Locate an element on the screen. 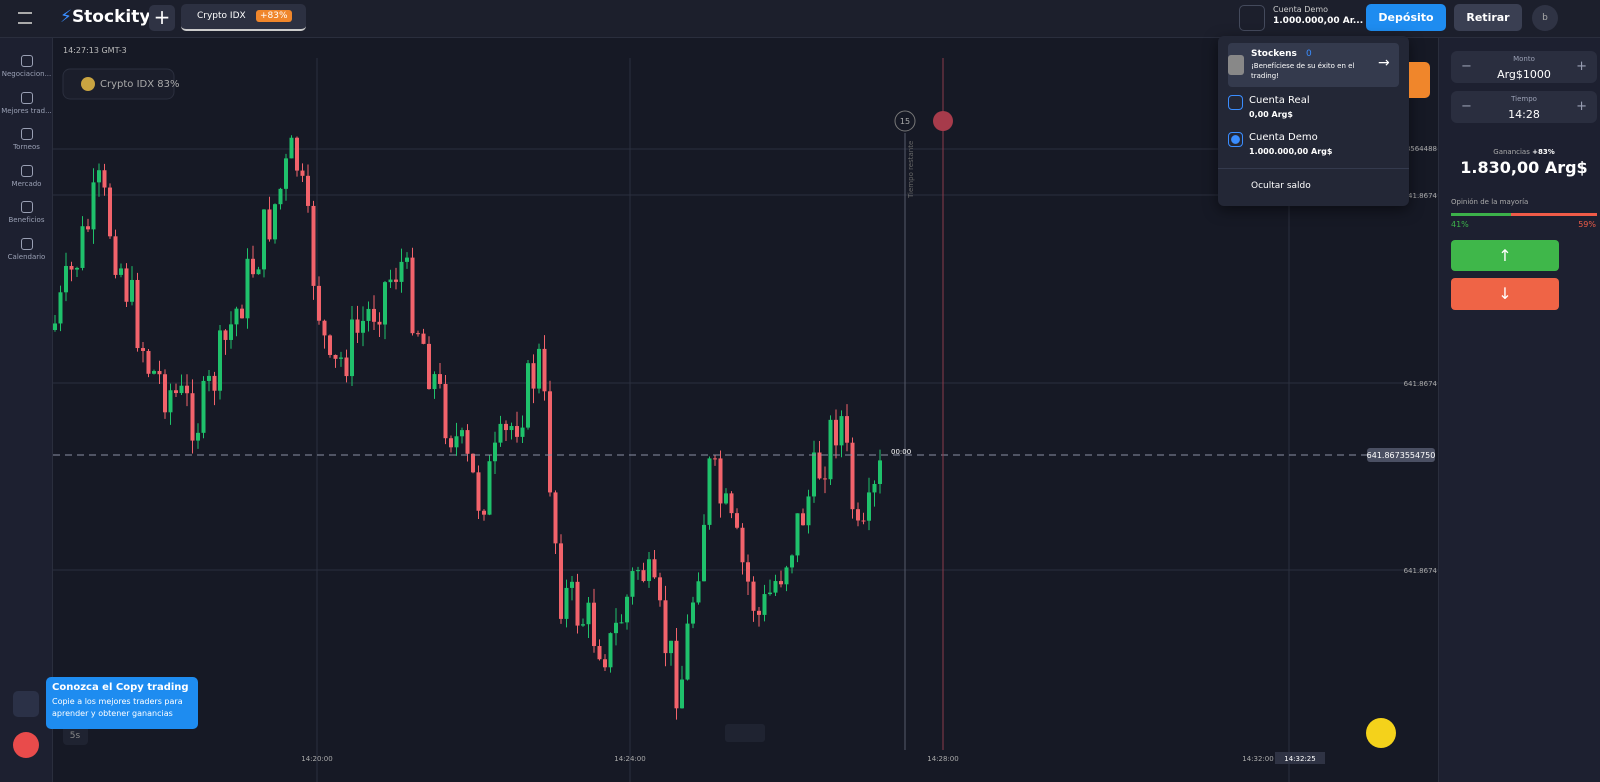 Image resolution: width=1600 pixels, height=782 pixels. demo-label: Cuenta Demo is located at coordinates (1283, 137).